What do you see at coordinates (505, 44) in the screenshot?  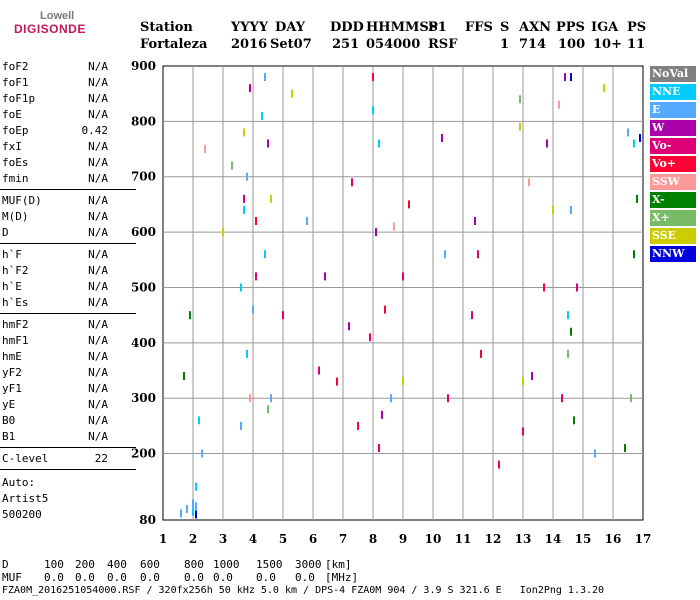 I see `header-value: 1` at bounding box center [505, 44].